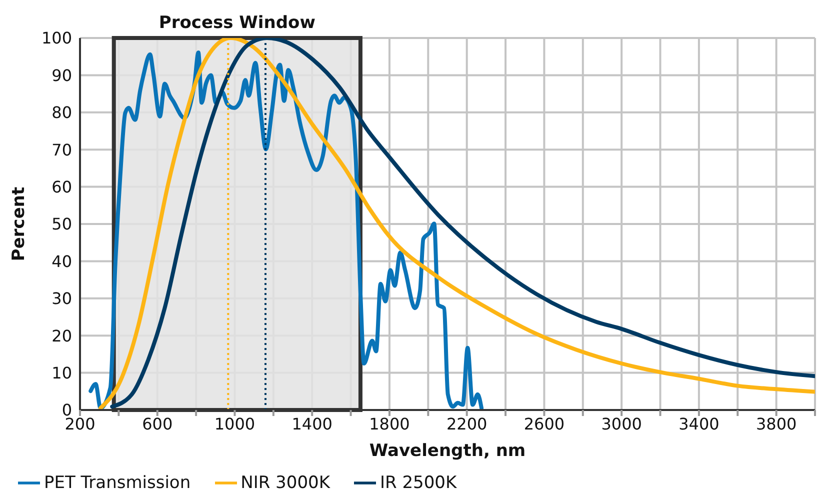 Image resolution: width=833 pixels, height=502 pixels. What do you see at coordinates (235, 424) in the screenshot?
I see `x-tick-label: 1000` at bounding box center [235, 424].